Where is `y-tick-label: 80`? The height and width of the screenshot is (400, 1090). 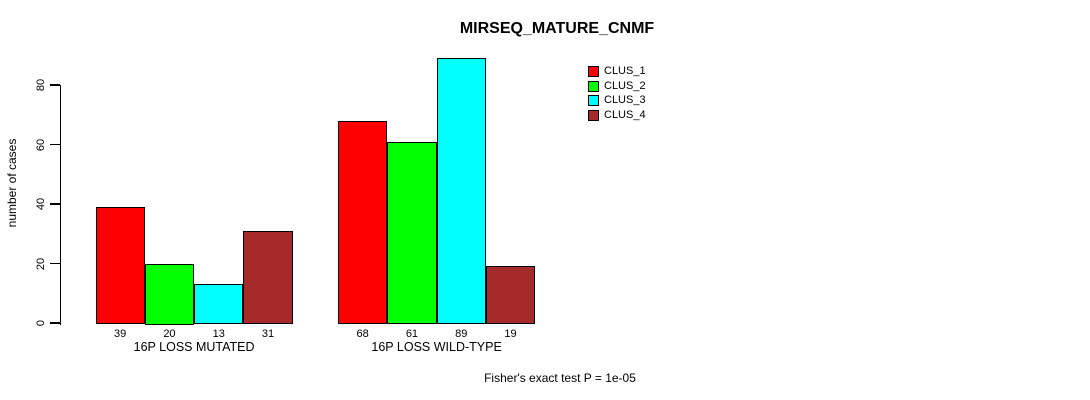
y-tick-label: 80 is located at coordinates (41, 85).